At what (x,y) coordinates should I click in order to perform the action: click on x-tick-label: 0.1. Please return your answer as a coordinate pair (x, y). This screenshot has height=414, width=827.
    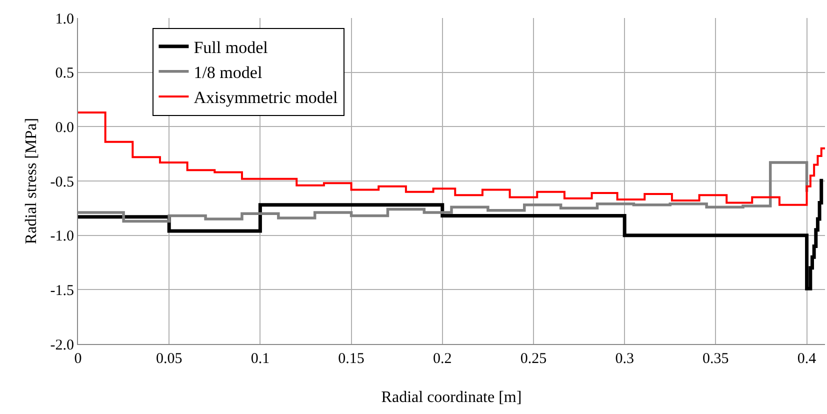
    Looking at the image, I should click on (260, 359).